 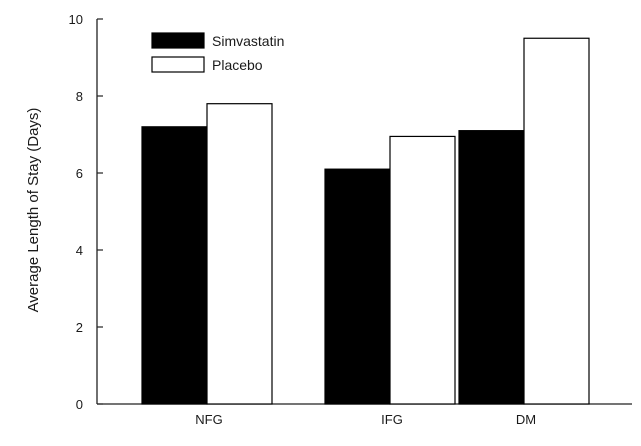 I want to click on bar-placebo-ifg, so click(x=422, y=270).